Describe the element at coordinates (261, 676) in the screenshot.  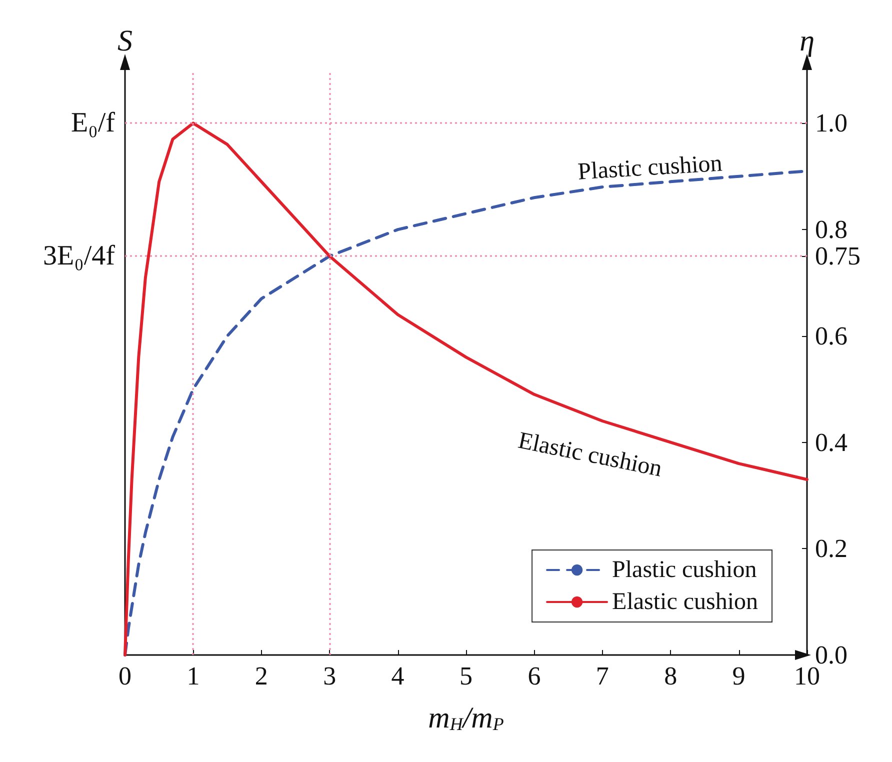
I see `x-tick-label: 2` at that location.